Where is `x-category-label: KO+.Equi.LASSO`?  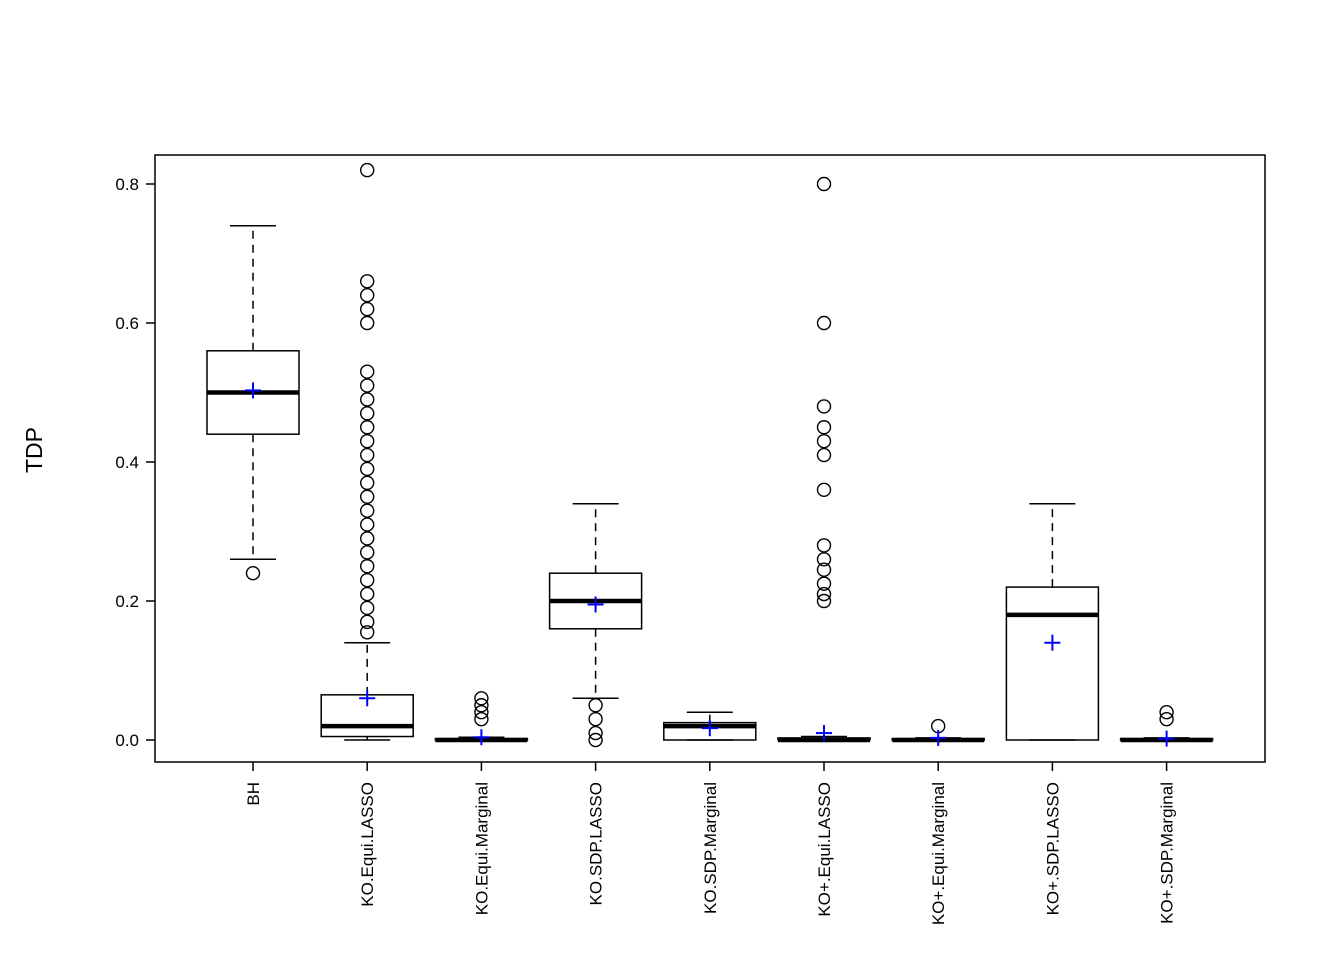
x-category-label: KO+.Equi.LASSO is located at coordinates (824, 849).